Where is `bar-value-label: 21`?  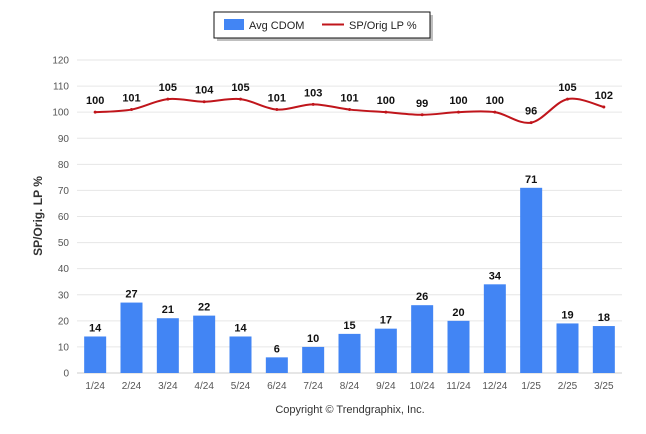 bar-value-label: 21 is located at coordinates (168, 310).